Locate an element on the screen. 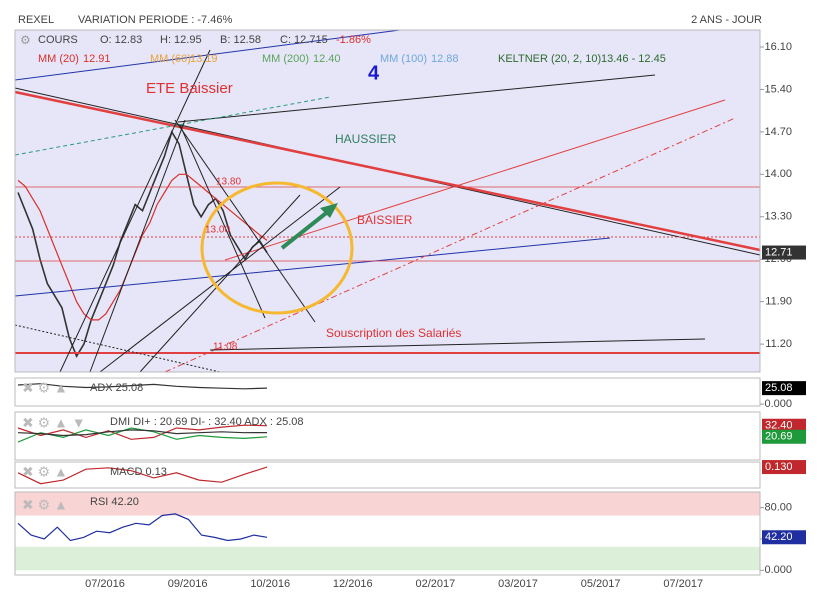 This screenshot has width=819, height=598. panel-title: ADX 25.08 is located at coordinates (116, 388).